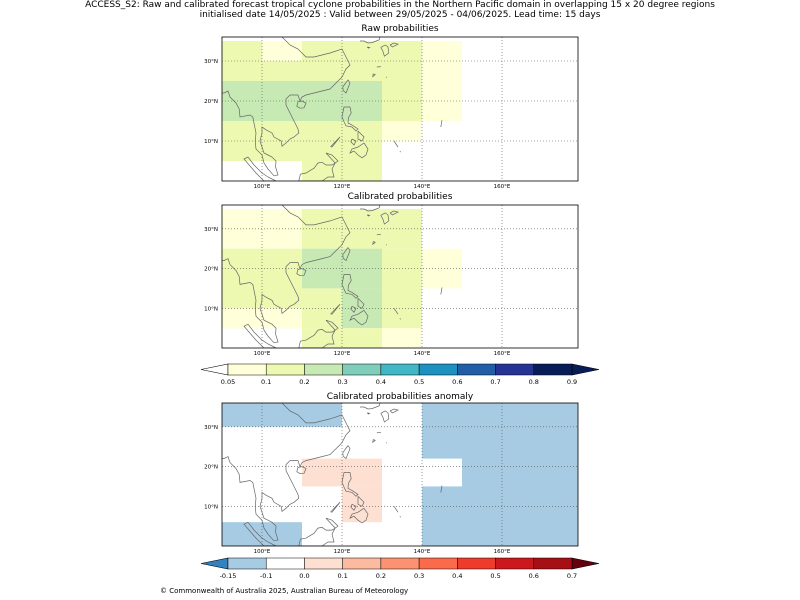 Image resolution: width=800 pixels, height=600 pixels. I want to click on map-panel-1: 100°E 120°E 140°E 160°E 10°N 20°N 30°N, so click(391, 113).